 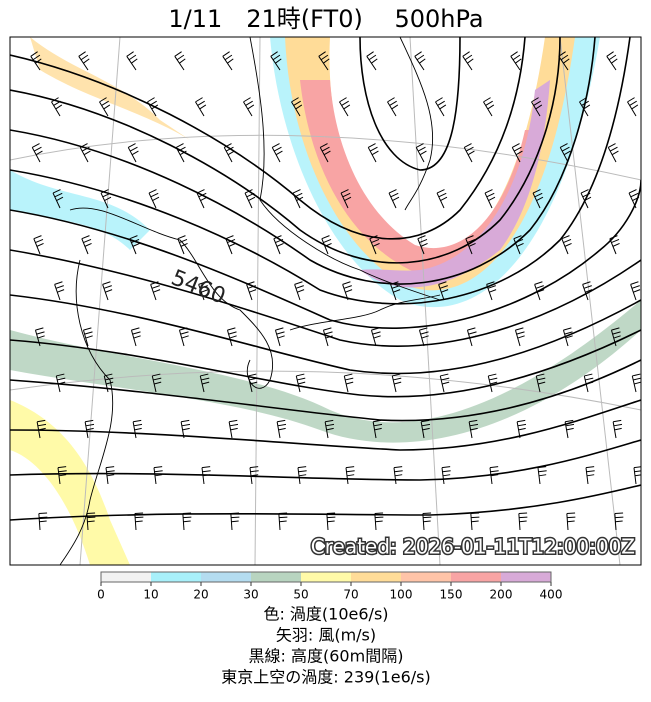 I want to click on colorbar-tick-label: 200, so click(x=501, y=595).